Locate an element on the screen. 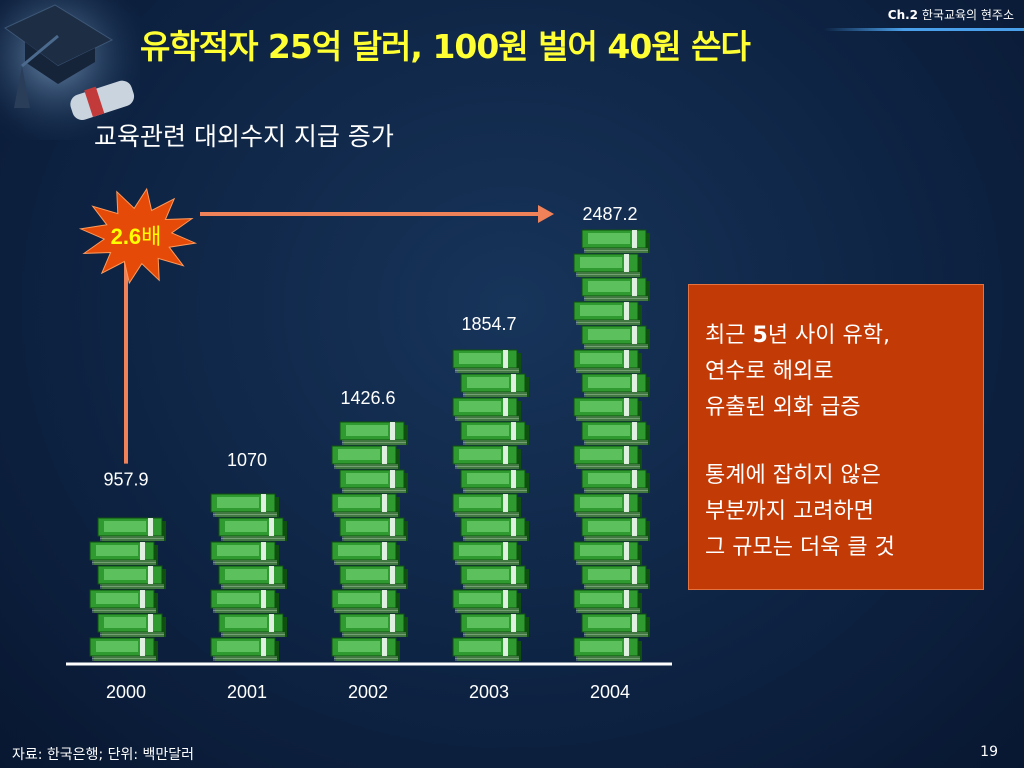 Image resolution: width=1024 pixels, height=768 pixels. callout-line: 그 규모는 더욱 클 것 is located at coordinates (800, 547).